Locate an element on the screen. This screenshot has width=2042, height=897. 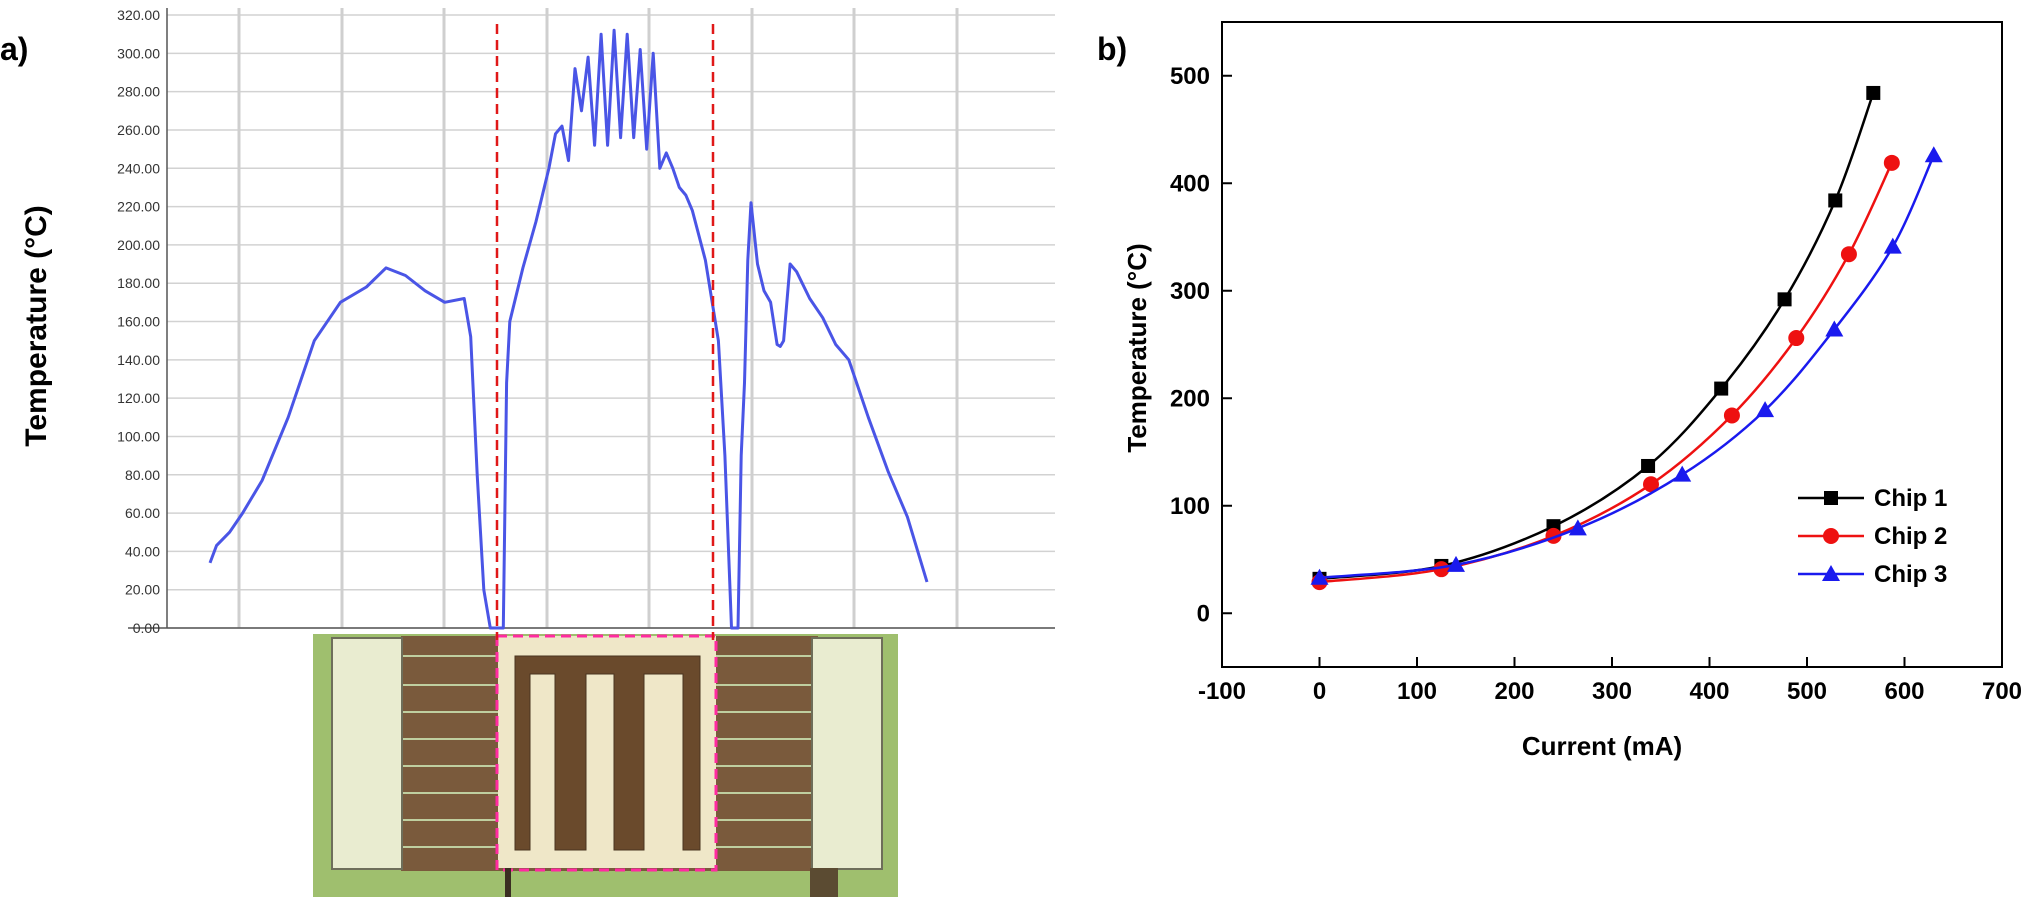
panel-a-y-tick-label: 100.00 is located at coordinates (138, 436).